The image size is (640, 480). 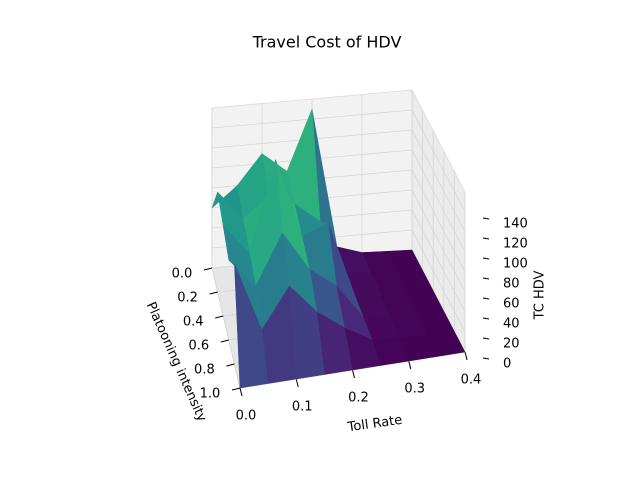 What do you see at coordinates (193, 322) in the screenshot?
I see `y-tick-label: 0.4` at bounding box center [193, 322].